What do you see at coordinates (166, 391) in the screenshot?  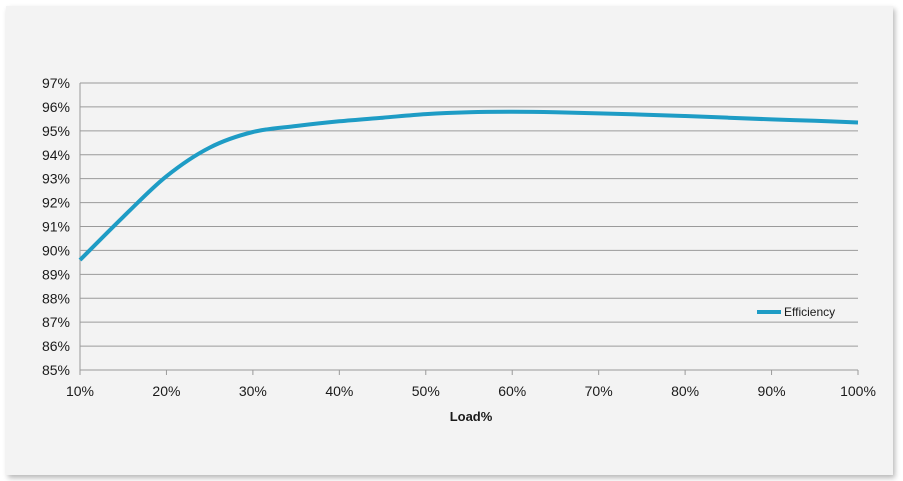 I see `x-tick-label: 20%` at bounding box center [166, 391].